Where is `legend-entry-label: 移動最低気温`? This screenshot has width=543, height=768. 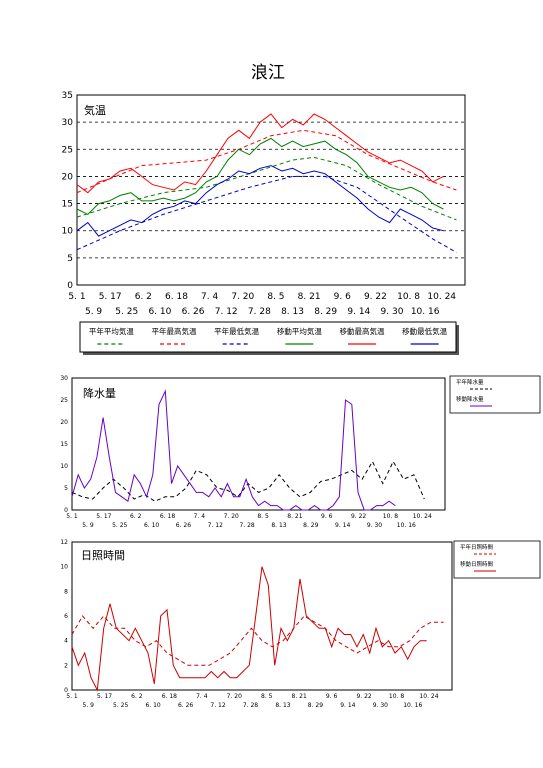 legend-entry-label: 移動最低気温 is located at coordinates (424, 331).